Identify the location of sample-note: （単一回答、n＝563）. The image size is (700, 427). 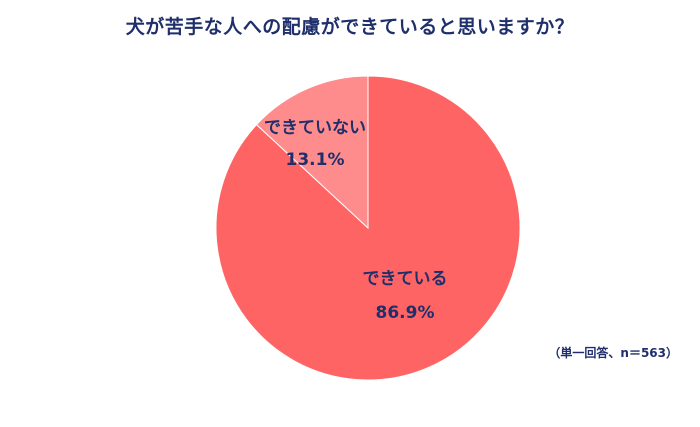
(613, 353).